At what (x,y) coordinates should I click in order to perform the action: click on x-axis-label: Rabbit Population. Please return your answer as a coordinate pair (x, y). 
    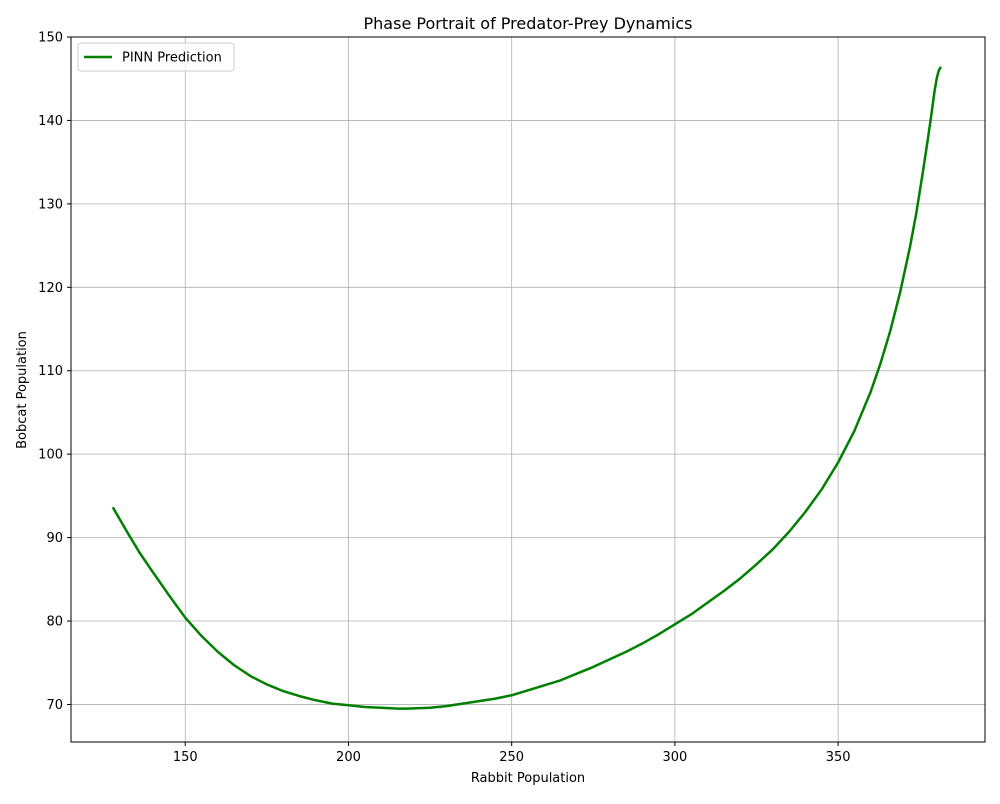
    Looking at the image, I should click on (528, 778).